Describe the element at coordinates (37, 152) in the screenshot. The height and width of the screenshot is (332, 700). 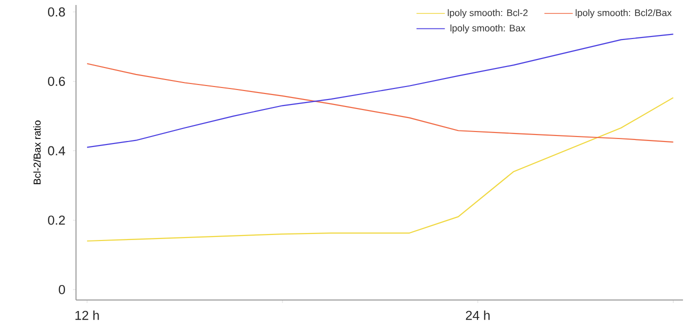
I see `y-axis-title: Bcl-2/Bax ratio` at that location.